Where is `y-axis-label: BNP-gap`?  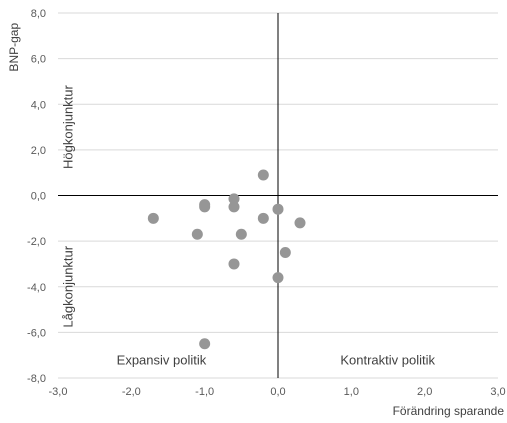
y-axis-label: BNP-gap is located at coordinates (14, 47).